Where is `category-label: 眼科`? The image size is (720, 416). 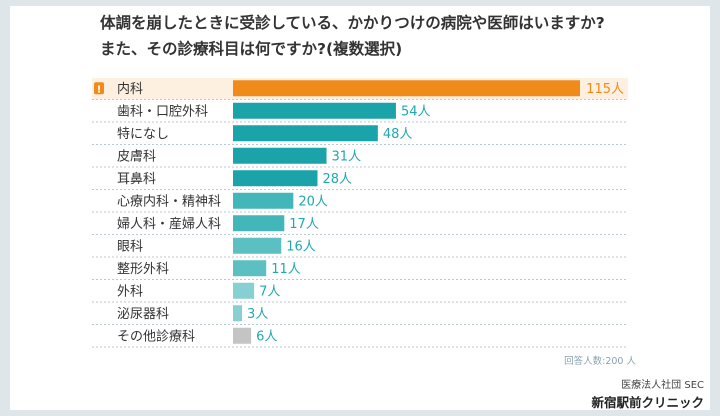 category-label: 眼科 is located at coordinates (130, 246).